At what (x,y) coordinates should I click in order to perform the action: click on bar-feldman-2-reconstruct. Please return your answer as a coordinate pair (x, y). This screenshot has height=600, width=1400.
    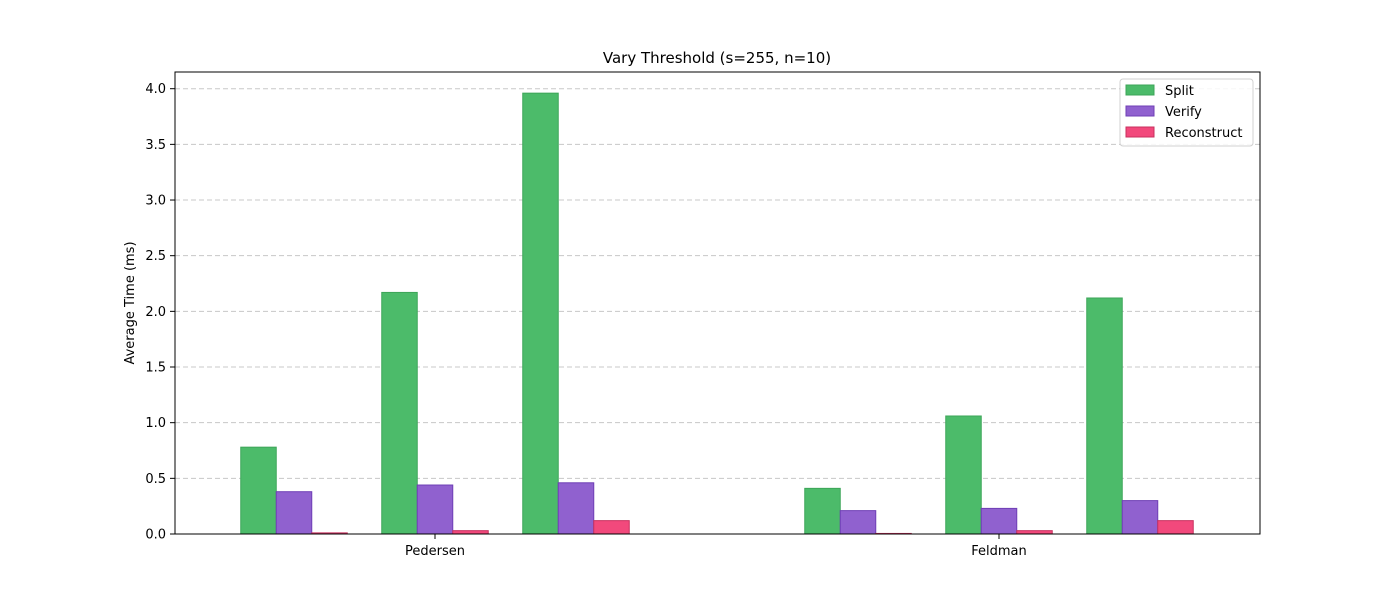
    Looking at the image, I should click on (1034, 532).